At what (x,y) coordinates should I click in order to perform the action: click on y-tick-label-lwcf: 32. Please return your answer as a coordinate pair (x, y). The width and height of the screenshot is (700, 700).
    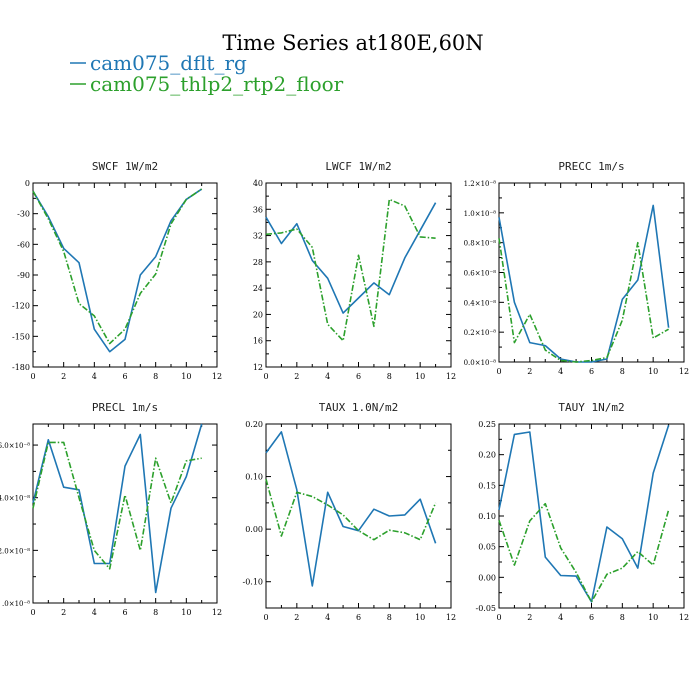
    Looking at the image, I should click on (258, 236).